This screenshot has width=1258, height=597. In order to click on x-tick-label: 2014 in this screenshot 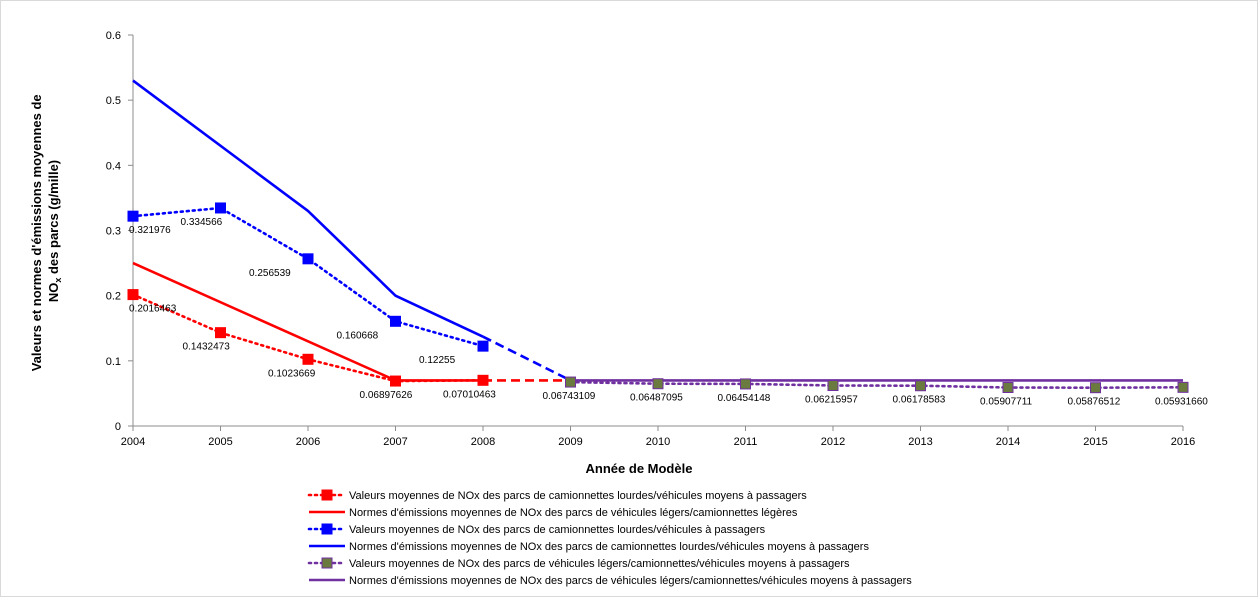, I will do `click(1008, 442)`.